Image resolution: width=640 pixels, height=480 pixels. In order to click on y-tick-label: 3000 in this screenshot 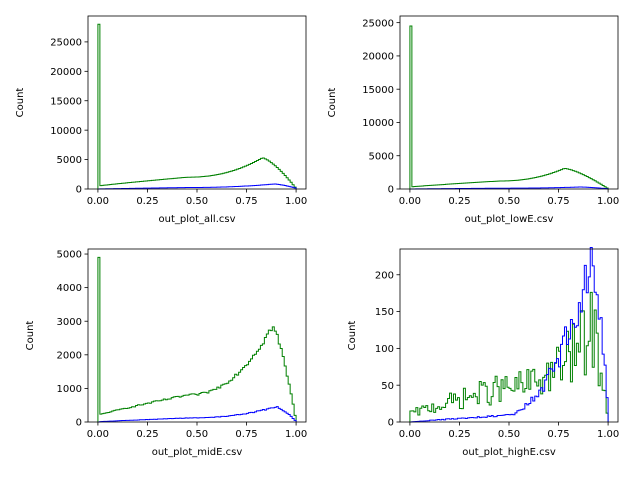, I will do `click(69, 322)`.